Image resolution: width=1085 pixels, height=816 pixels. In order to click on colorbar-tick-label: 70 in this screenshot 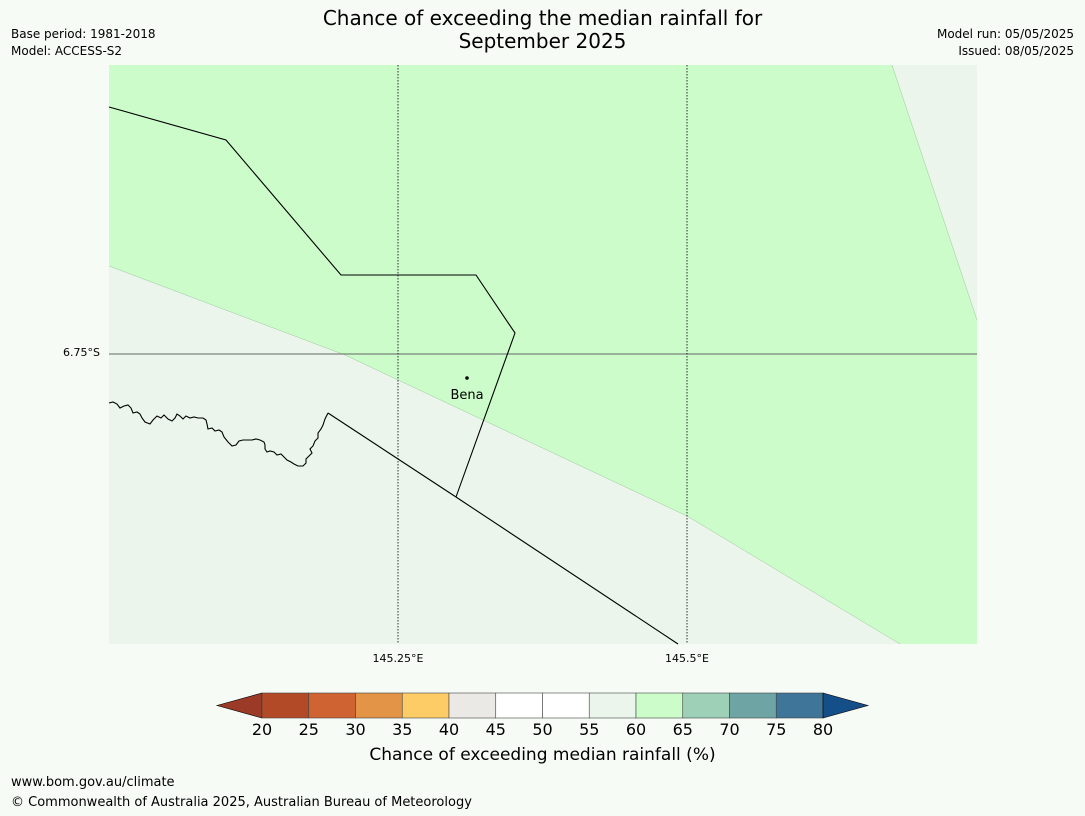, I will do `click(729, 729)`.